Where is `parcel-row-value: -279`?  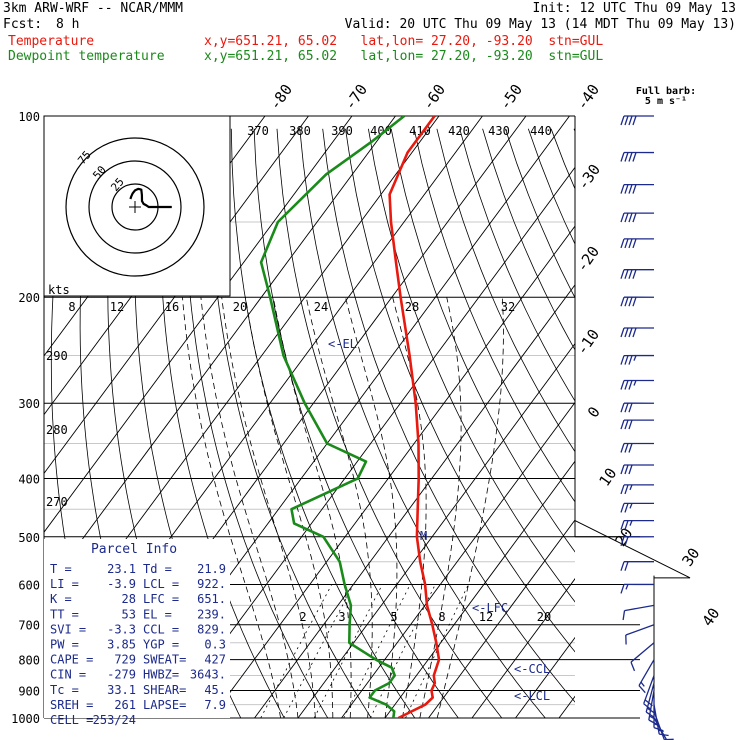 parcel-row-value: -279 is located at coordinates (121, 675).